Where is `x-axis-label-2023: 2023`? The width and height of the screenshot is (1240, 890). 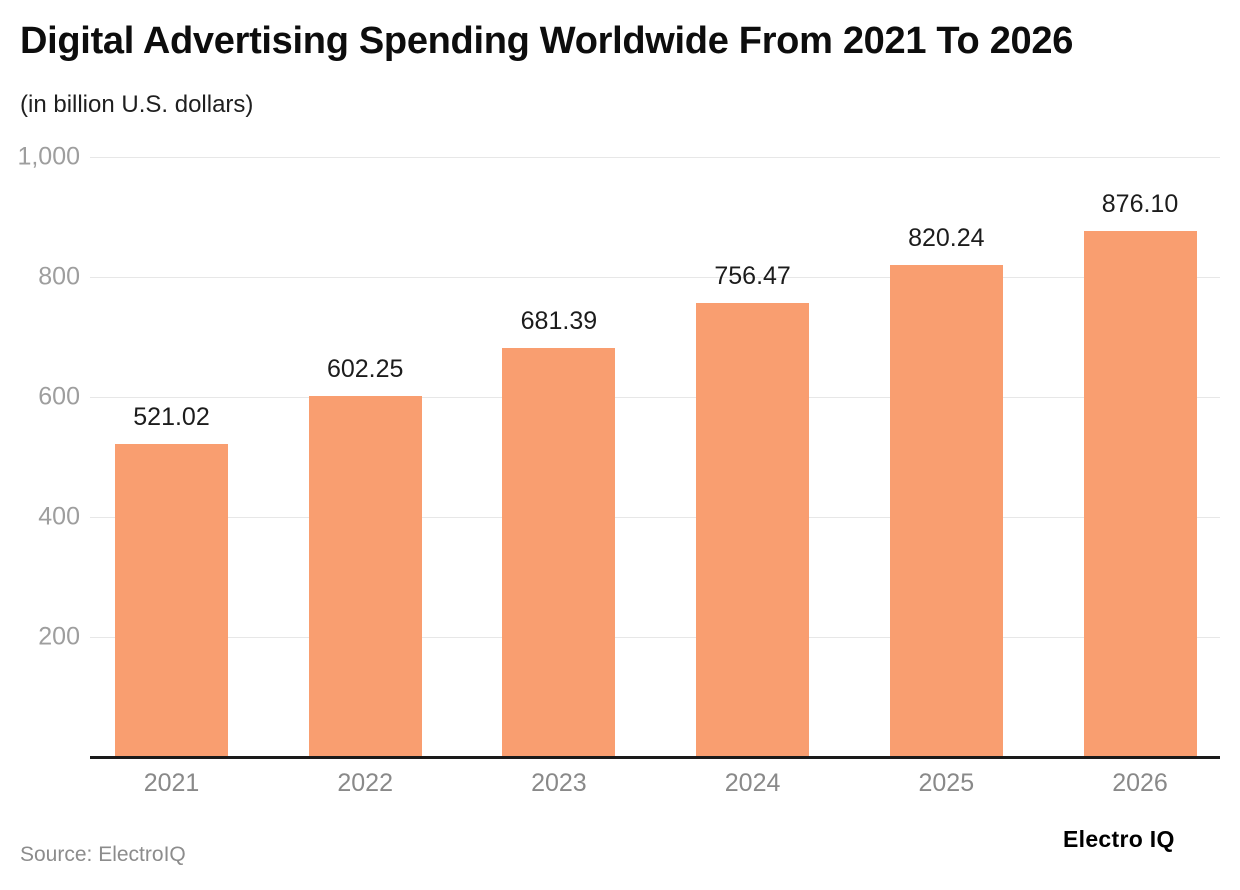
x-axis-label-2023: 2023 is located at coordinates (559, 783).